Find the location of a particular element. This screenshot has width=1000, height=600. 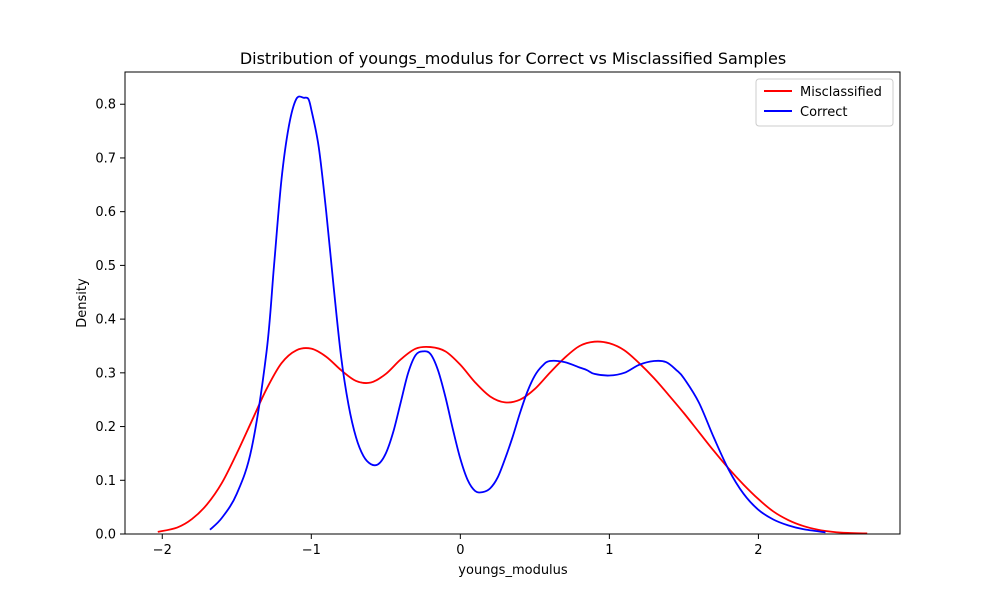

y-tick-label: 0.5 is located at coordinates (105, 266).